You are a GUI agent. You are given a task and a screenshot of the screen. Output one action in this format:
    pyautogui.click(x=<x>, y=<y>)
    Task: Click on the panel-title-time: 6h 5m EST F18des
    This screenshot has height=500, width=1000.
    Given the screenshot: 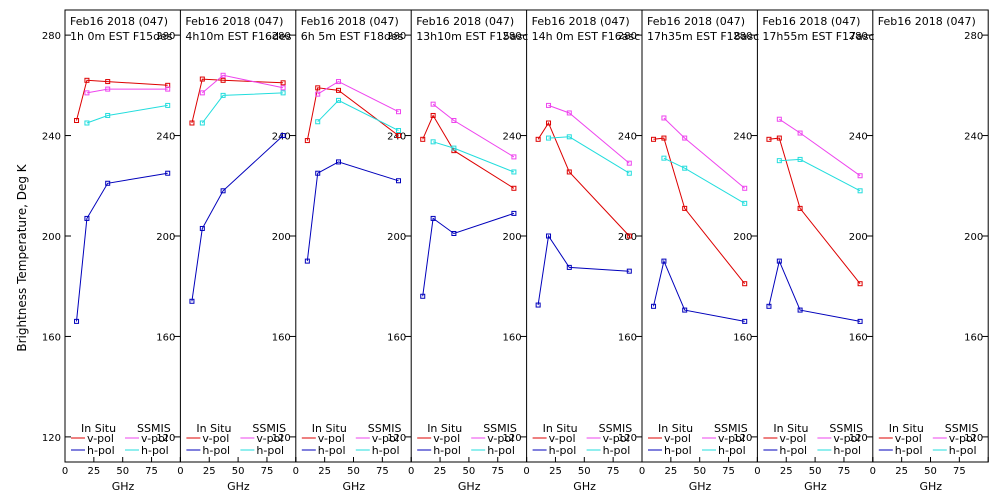 What is the action you would take?
    pyautogui.click(x=352, y=36)
    